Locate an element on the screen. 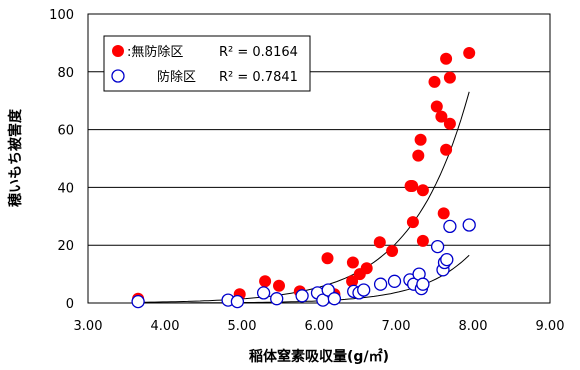 The height and width of the screenshot is (370, 580). y-axis-title: 穂いもち被害度 is located at coordinates (15, 157).